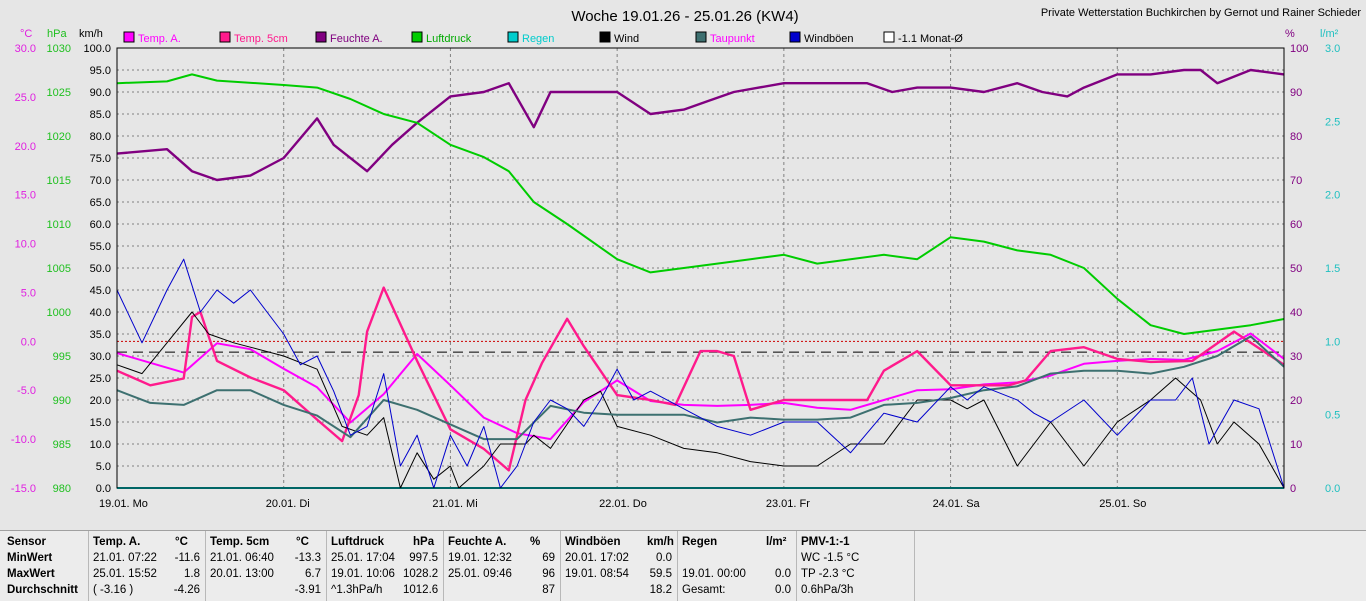 The image size is (1366, 601). Describe the element at coordinates (62, 445) in the screenshot. I see `pressure-tick-label: 985` at that location.